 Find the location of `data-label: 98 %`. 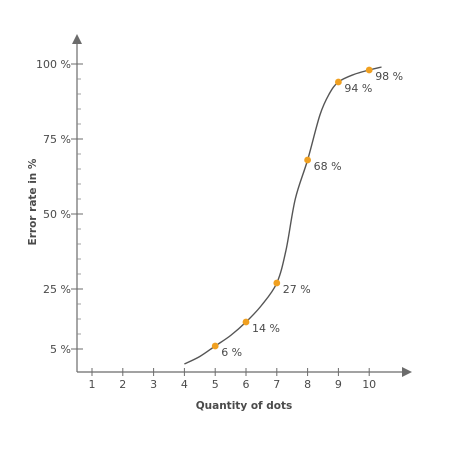

data-label: 98 % is located at coordinates (389, 76).